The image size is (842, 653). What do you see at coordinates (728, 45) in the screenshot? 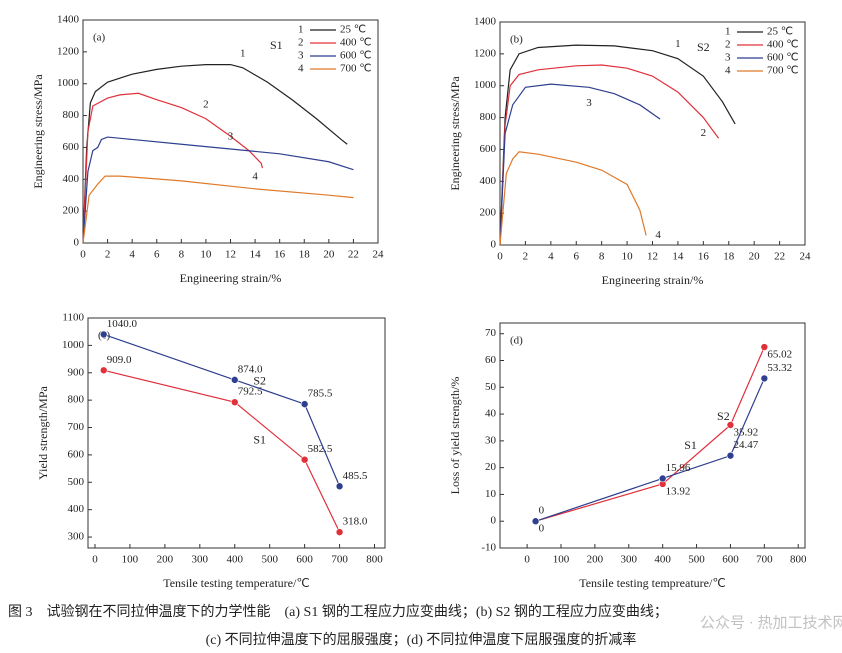
I see `legend-number: 2` at bounding box center [728, 45].